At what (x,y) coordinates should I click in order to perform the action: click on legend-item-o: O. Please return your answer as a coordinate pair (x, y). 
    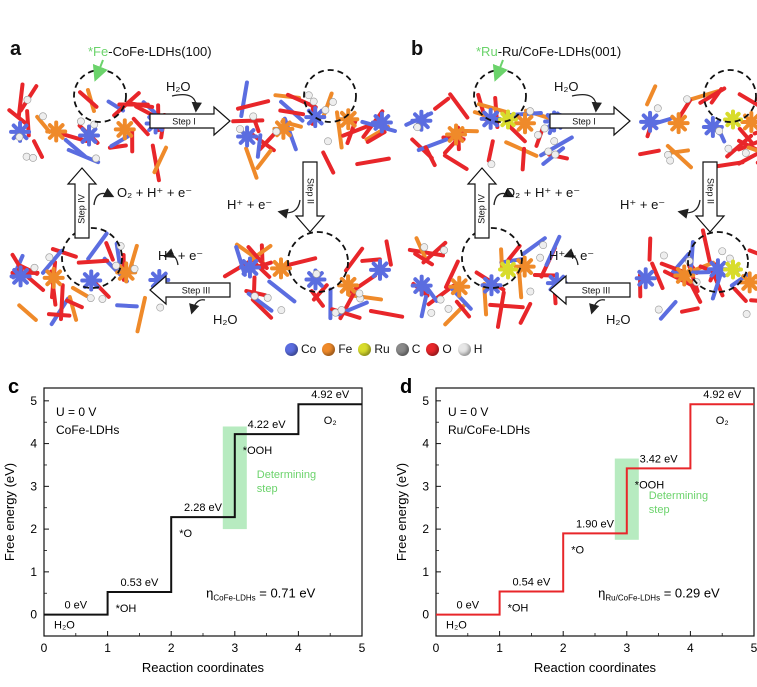
    Looking at the image, I should click on (439, 349).